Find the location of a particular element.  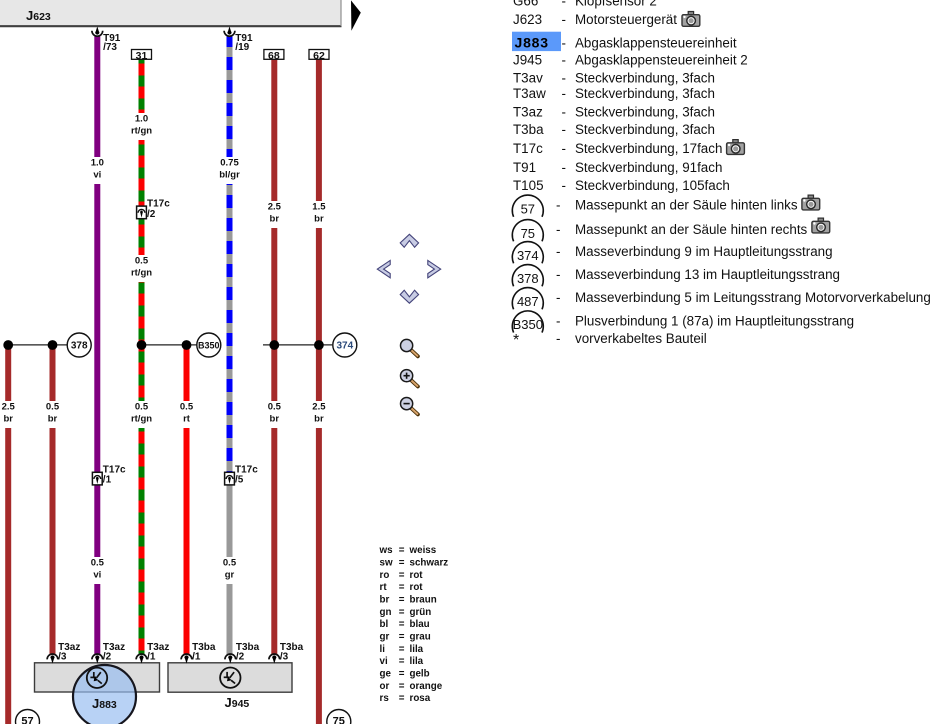

svg-text: or is located at coordinates (385, 686).